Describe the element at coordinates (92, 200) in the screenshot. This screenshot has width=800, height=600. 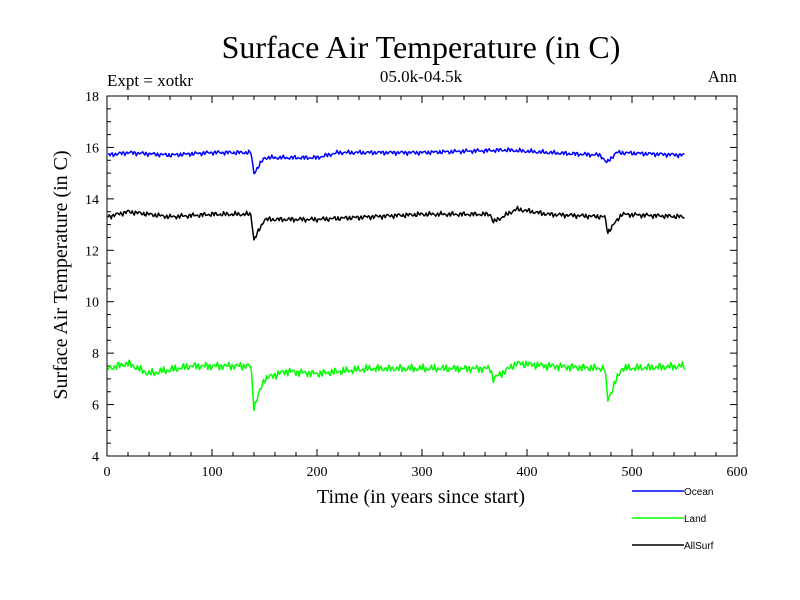
I see `y-tick-label: 14` at that location.